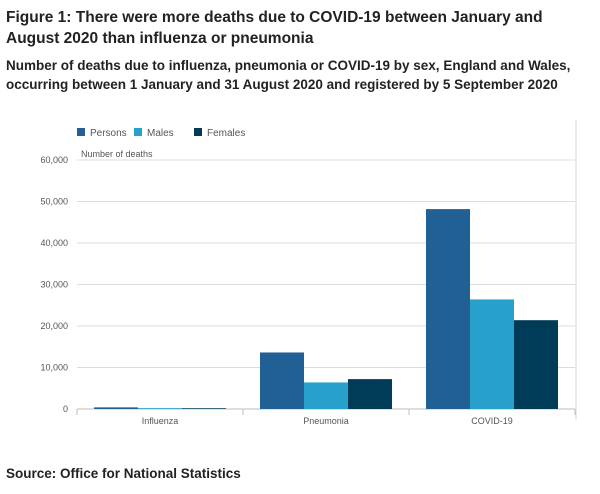 The image size is (600, 494). I want to click on bar-covid-19-persons, so click(448, 309).